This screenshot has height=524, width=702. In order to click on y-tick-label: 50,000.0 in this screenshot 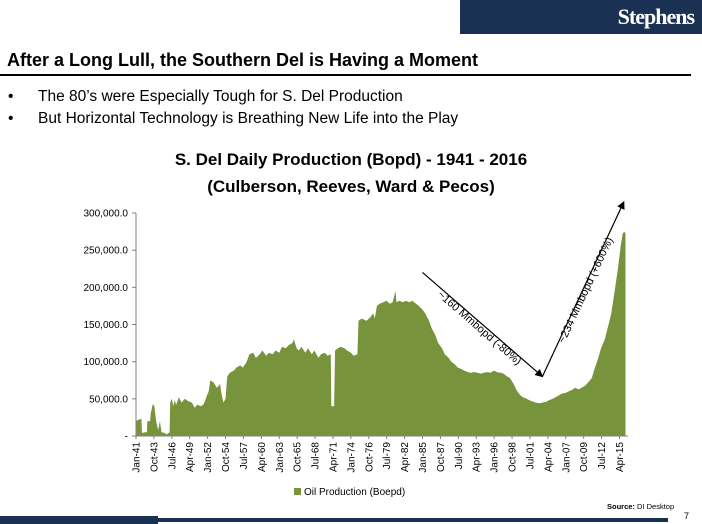, I will do `click(108, 399)`.